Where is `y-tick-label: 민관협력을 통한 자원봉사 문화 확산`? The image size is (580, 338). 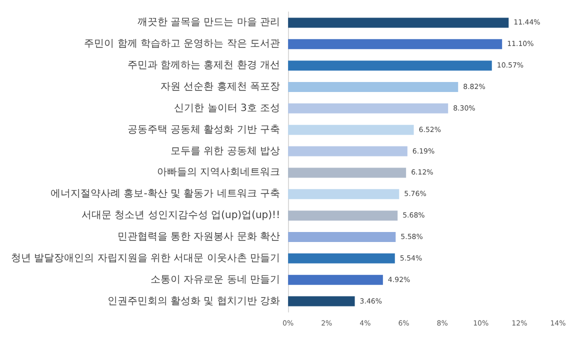
y-tick-label: 민관협력을 통한 자원봉사 문화 확산 is located at coordinates (198, 237).